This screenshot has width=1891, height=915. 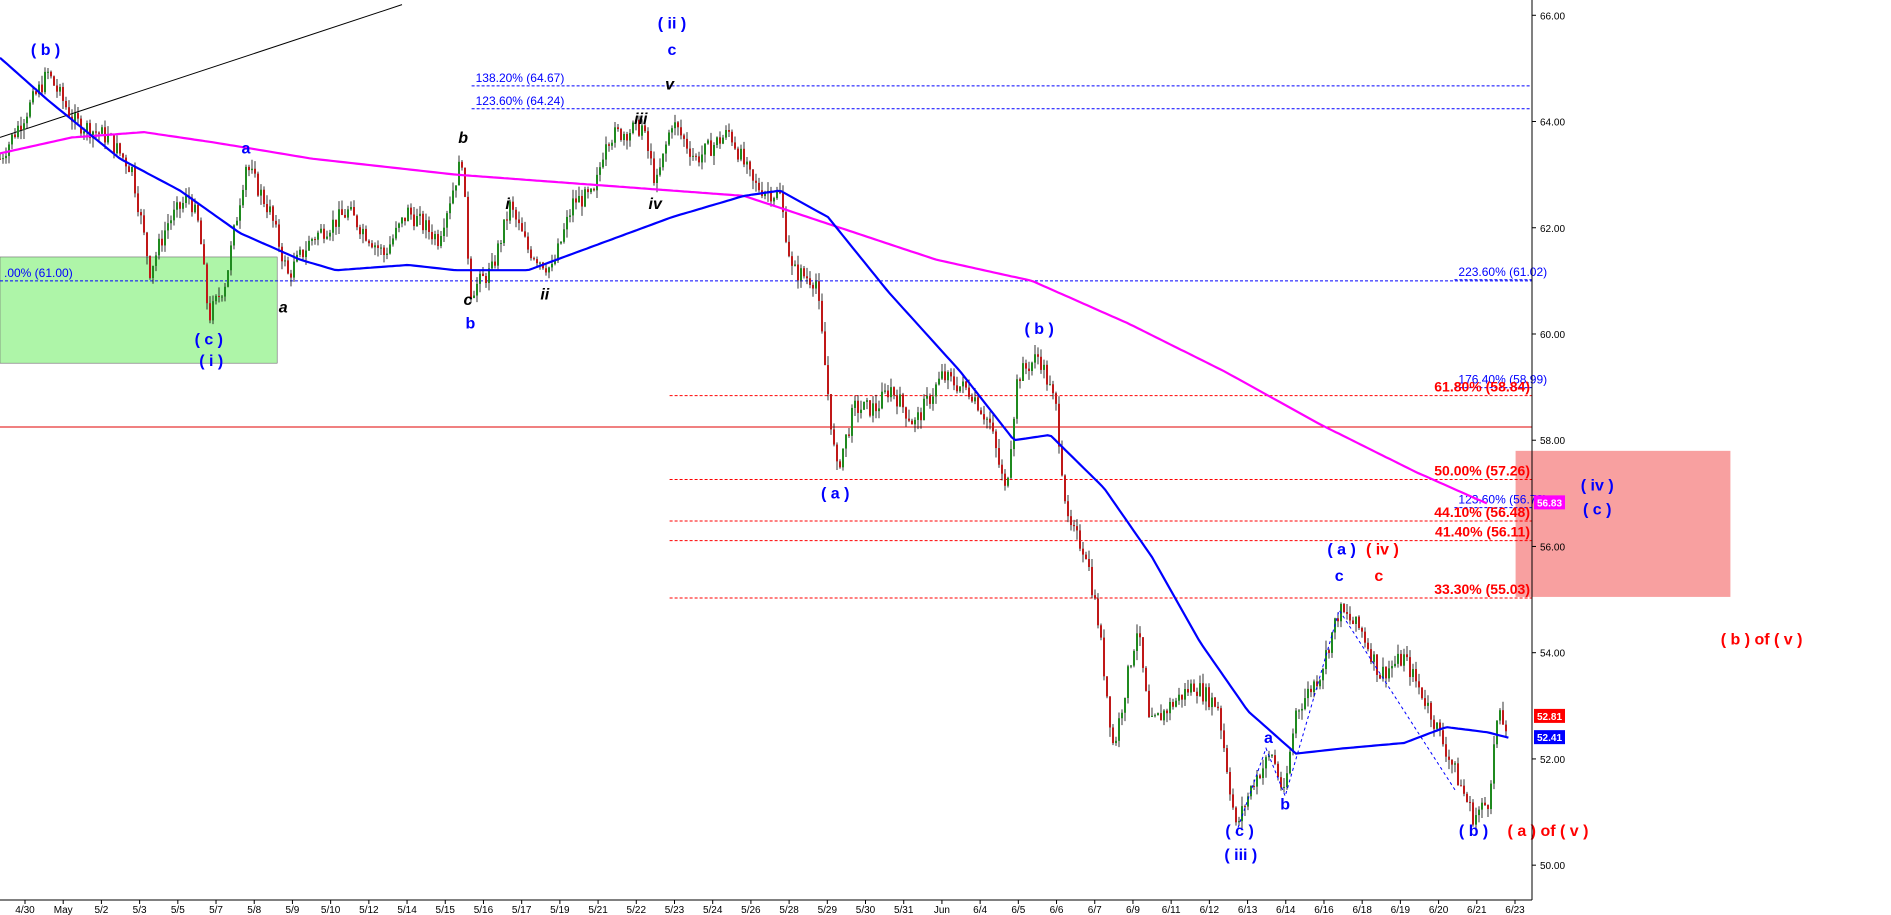 What do you see at coordinates (656, 204) in the screenshot?
I see `wave-label: iv` at bounding box center [656, 204].